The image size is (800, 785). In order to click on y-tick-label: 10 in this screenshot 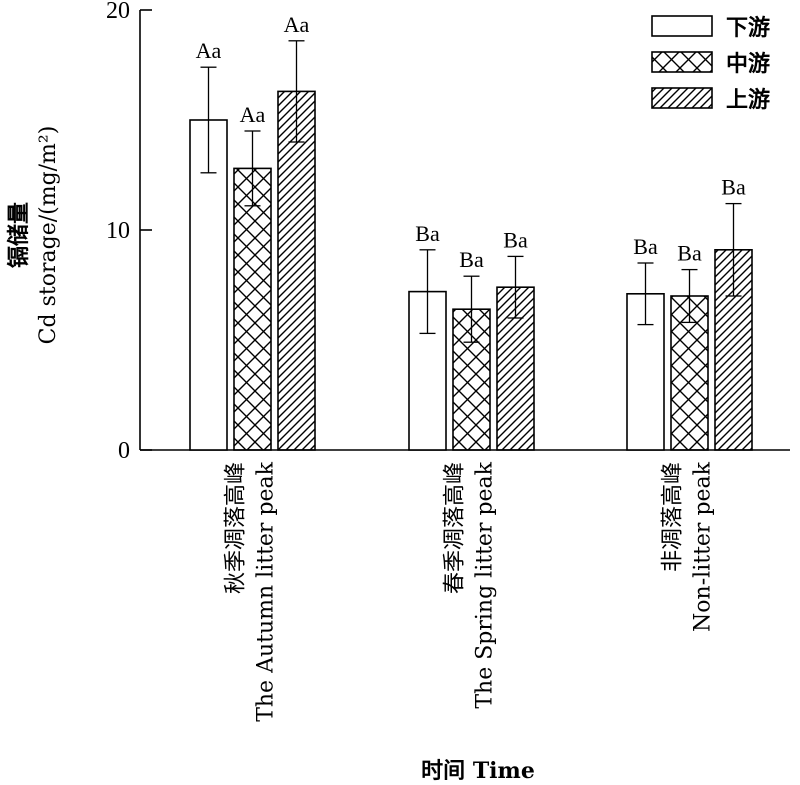, I will do `click(118, 231)`.